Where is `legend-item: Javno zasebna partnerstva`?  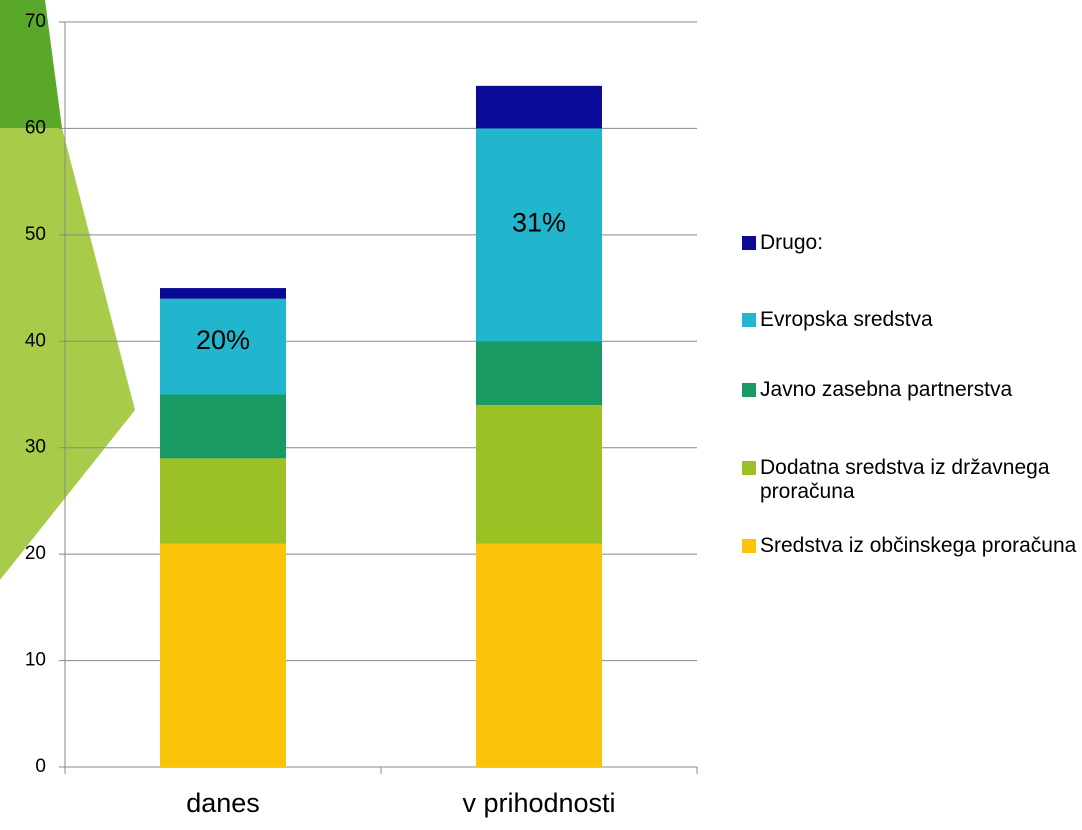
legend-item: Javno zasebna partnerstva is located at coordinates (910, 390).